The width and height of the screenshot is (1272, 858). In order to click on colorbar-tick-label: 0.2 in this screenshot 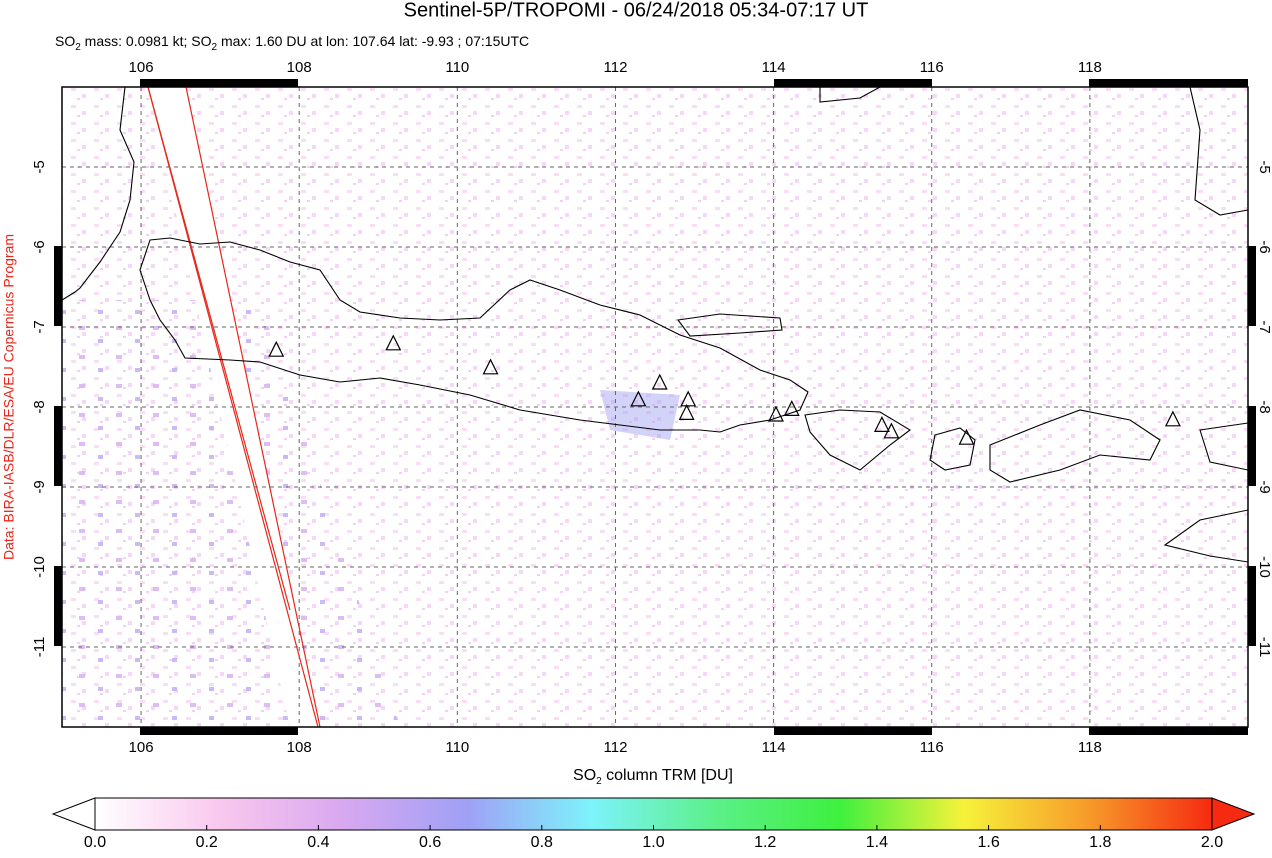, I will do `click(207, 842)`.